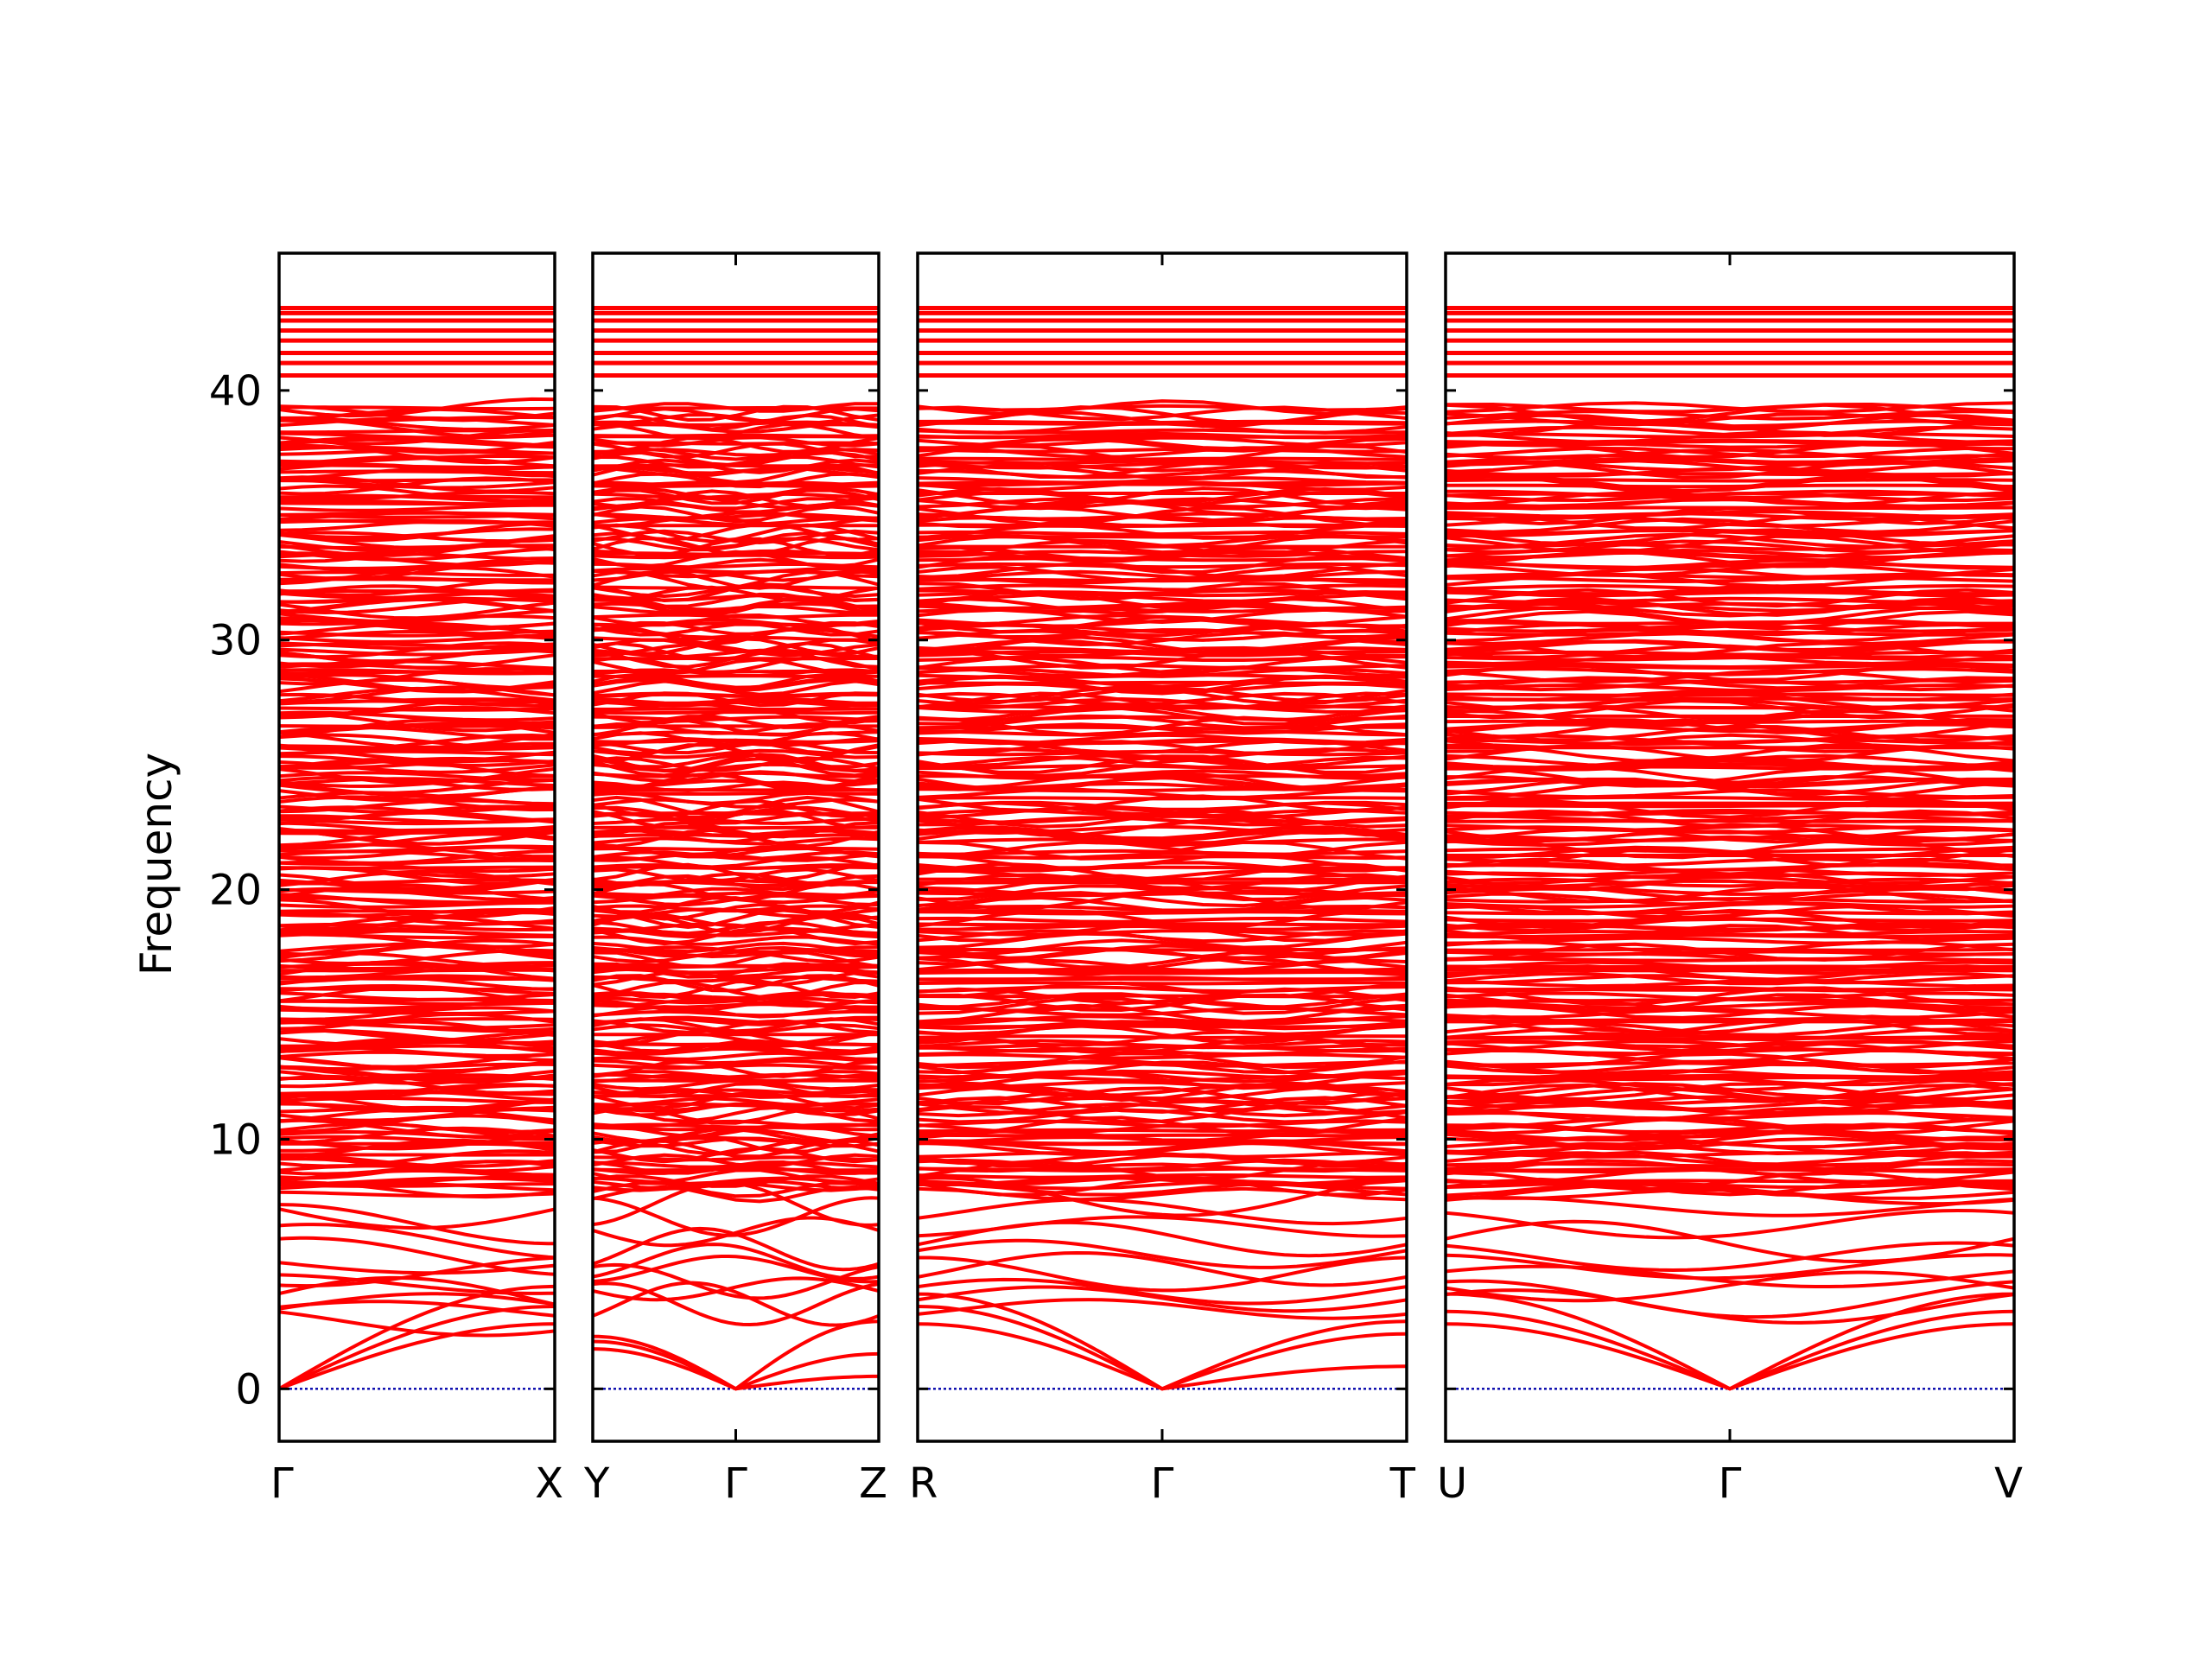 The width and height of the screenshot is (2212, 1659). I want to click on y-tick-label: 30, so click(235, 641).